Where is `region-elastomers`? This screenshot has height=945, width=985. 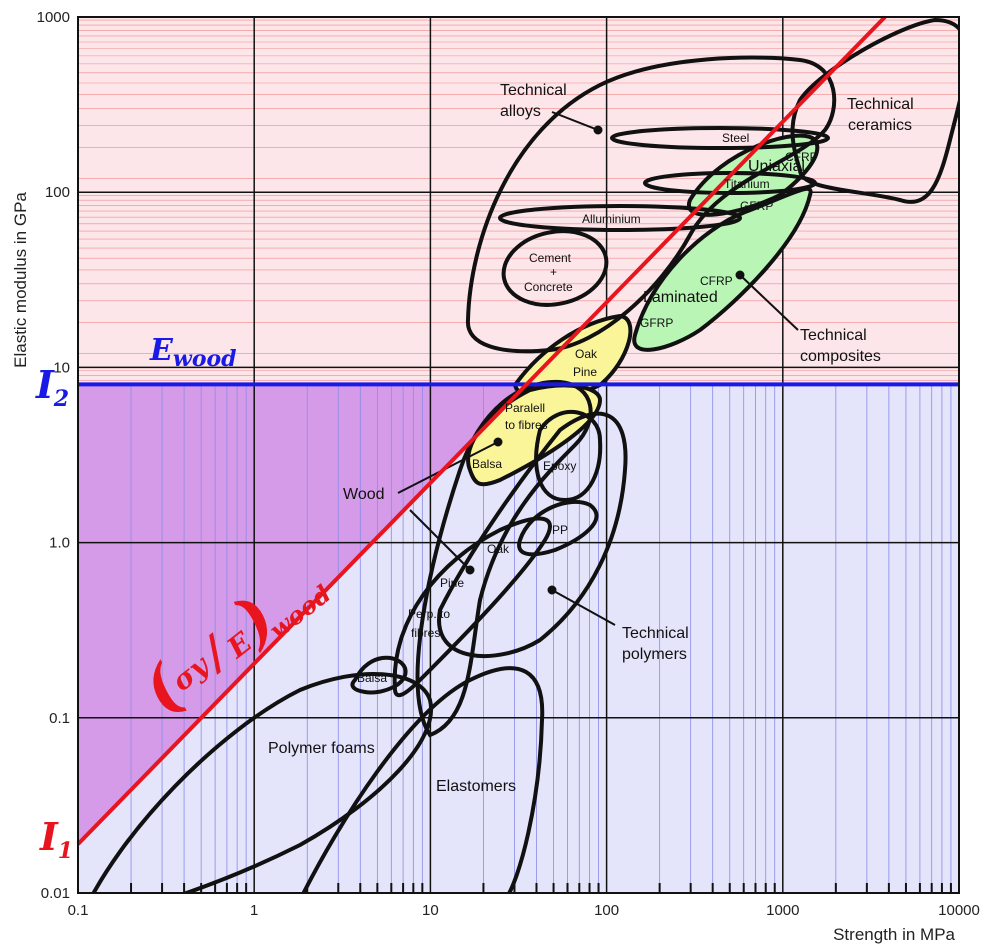 region-elastomers is located at coordinates (423, 779).